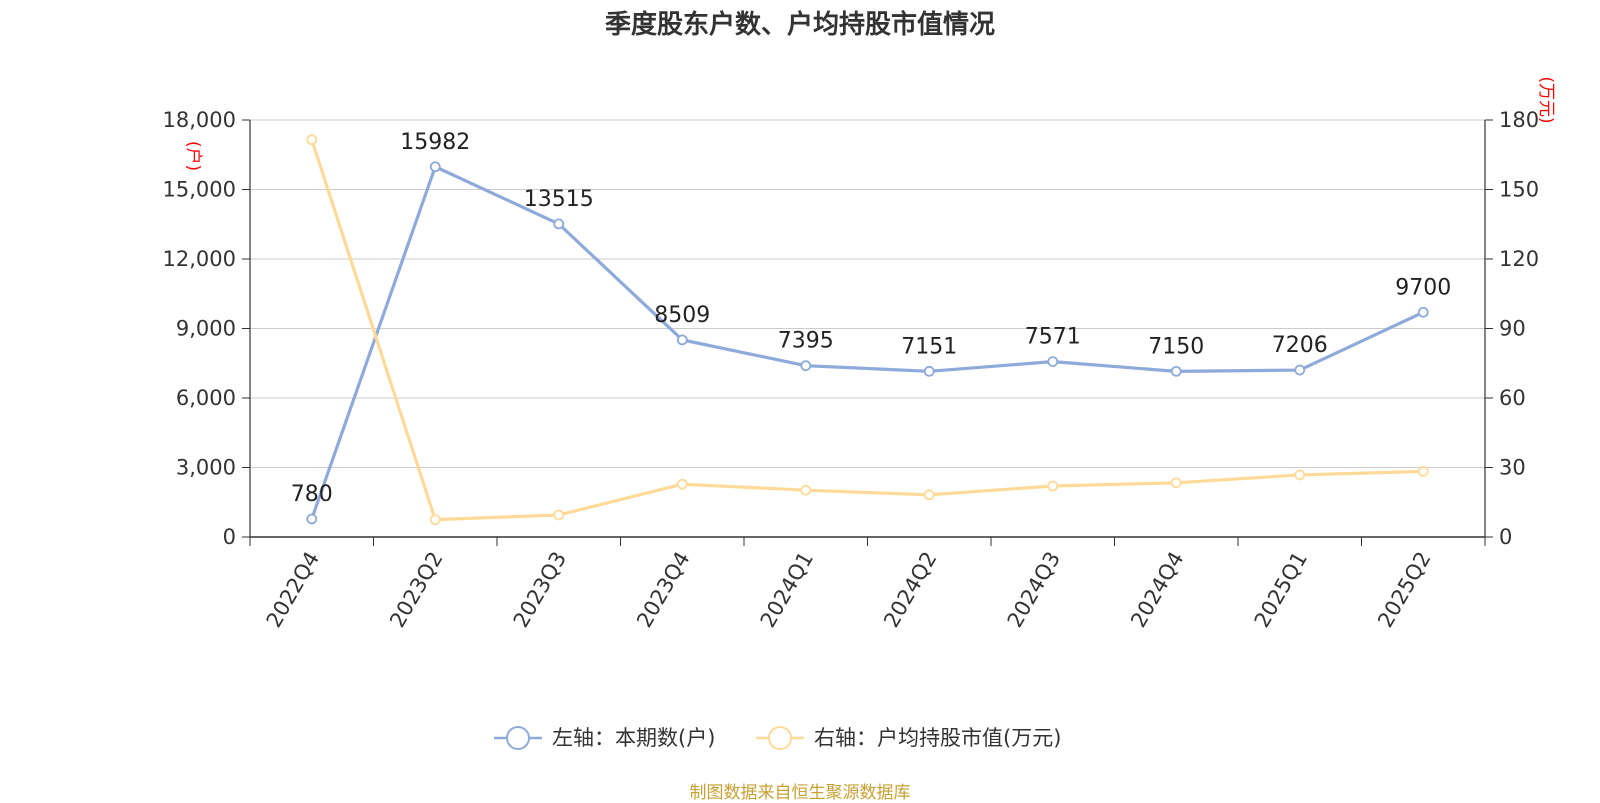 The image size is (1600, 803). What do you see at coordinates (800, 793) in the screenshot?
I see `source-note: 制图数据来自恒生聚源数据库` at bounding box center [800, 793].